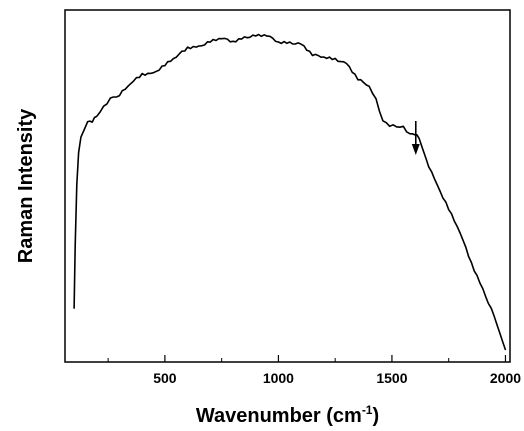 The width and height of the screenshot is (524, 431). What do you see at coordinates (391, 378) in the screenshot?
I see `x-tick-label: 1500` at bounding box center [391, 378].